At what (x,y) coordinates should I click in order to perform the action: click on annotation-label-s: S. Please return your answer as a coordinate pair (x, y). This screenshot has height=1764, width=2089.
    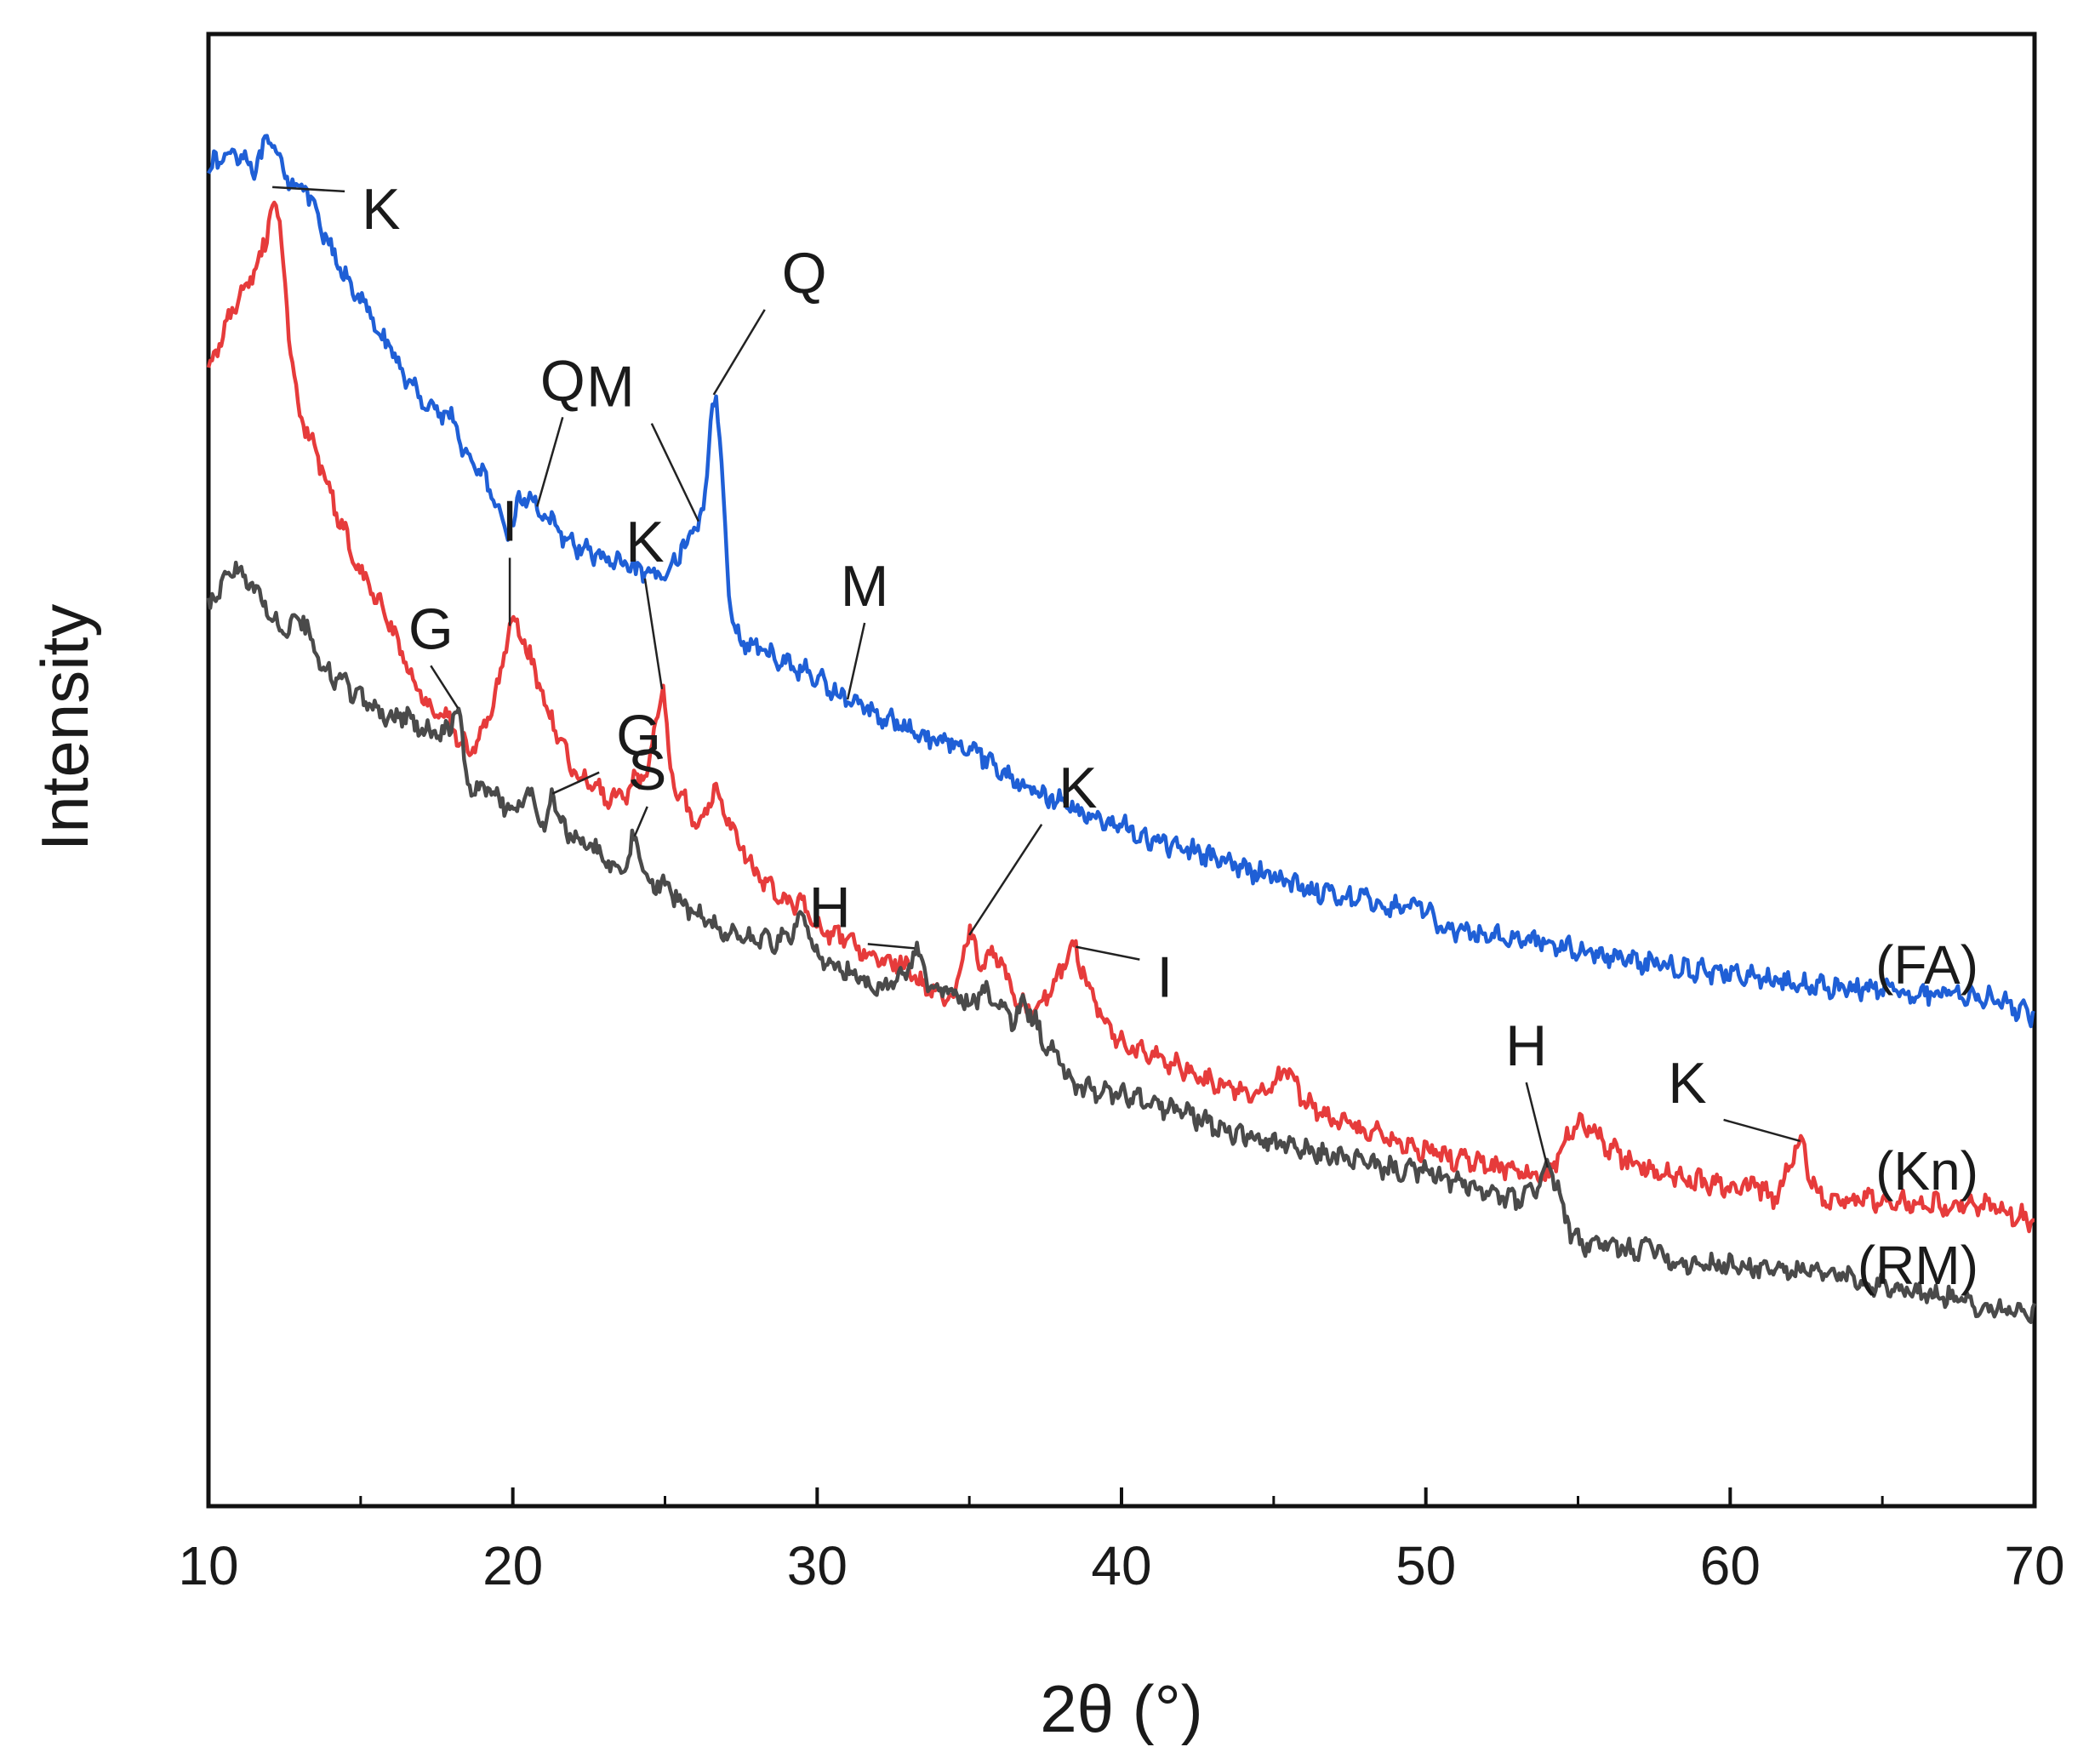
    Looking at the image, I should click on (647, 770).